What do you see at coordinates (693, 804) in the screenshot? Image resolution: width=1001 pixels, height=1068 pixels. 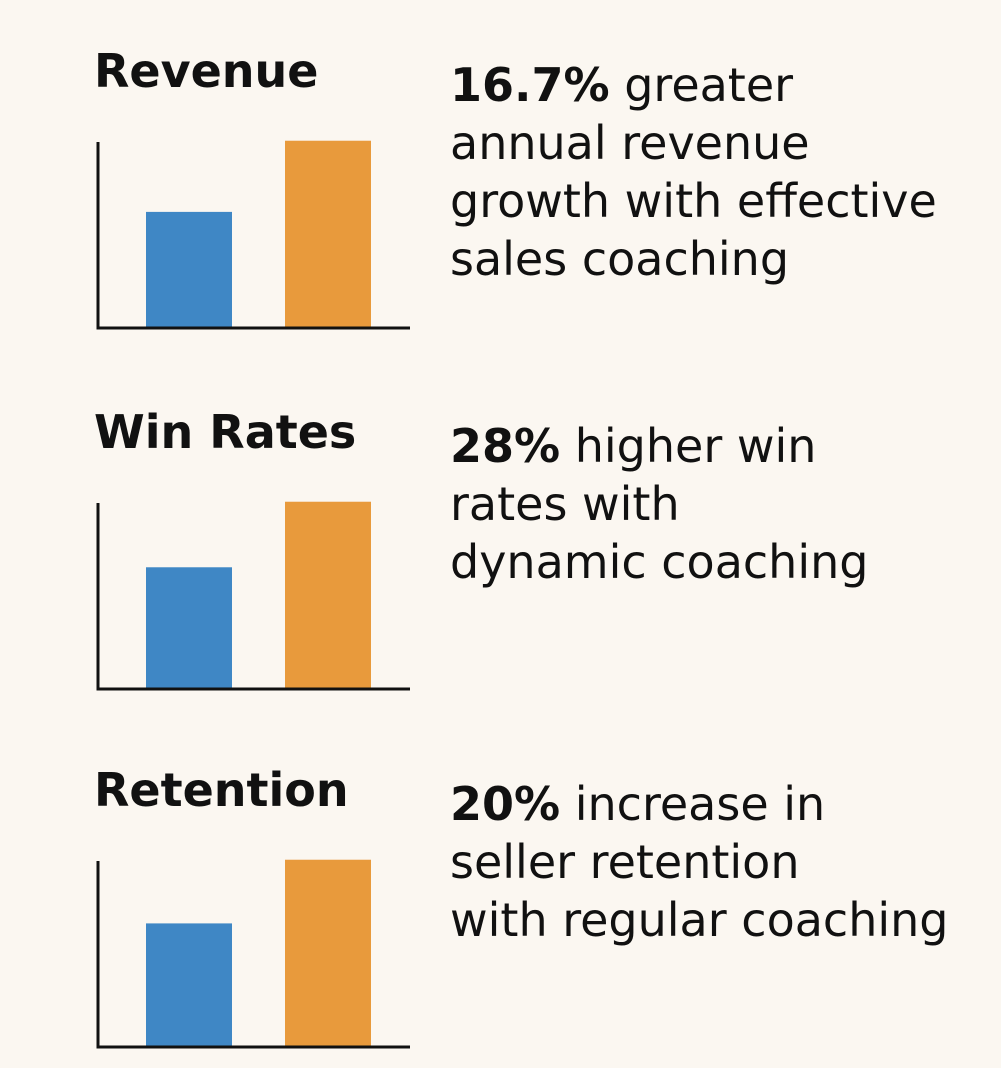 I see `retention-stat-line-1-text: increase in` at bounding box center [693, 804].